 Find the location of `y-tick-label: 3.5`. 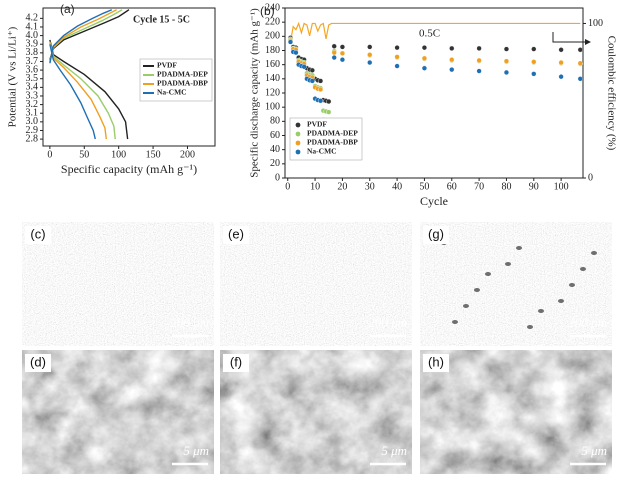

y-tick-label: 3.5 is located at coordinates (32, 78).